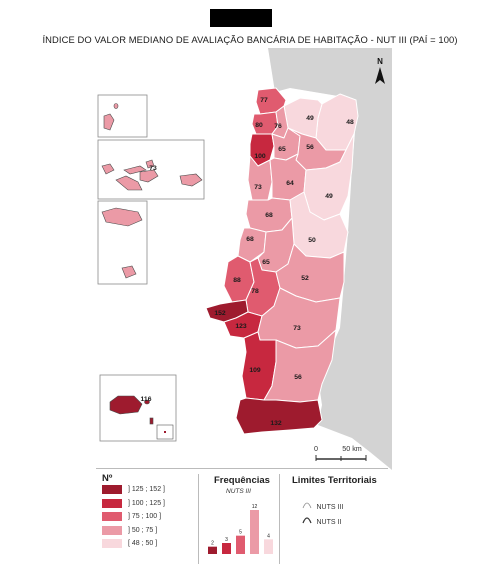  What do you see at coordinates (312, 240) in the screenshot?
I see `label-beira-baixa: 50` at bounding box center [312, 240].